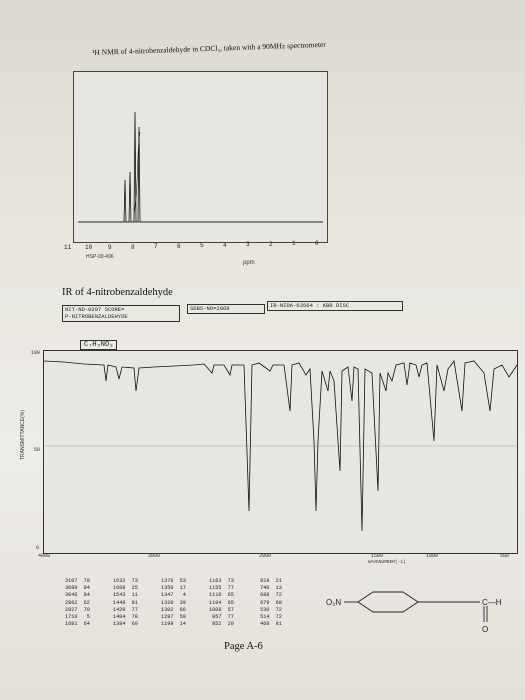  I want to click on ir-title: IR of 4-nitrobenzaldehyde, so click(117, 292).